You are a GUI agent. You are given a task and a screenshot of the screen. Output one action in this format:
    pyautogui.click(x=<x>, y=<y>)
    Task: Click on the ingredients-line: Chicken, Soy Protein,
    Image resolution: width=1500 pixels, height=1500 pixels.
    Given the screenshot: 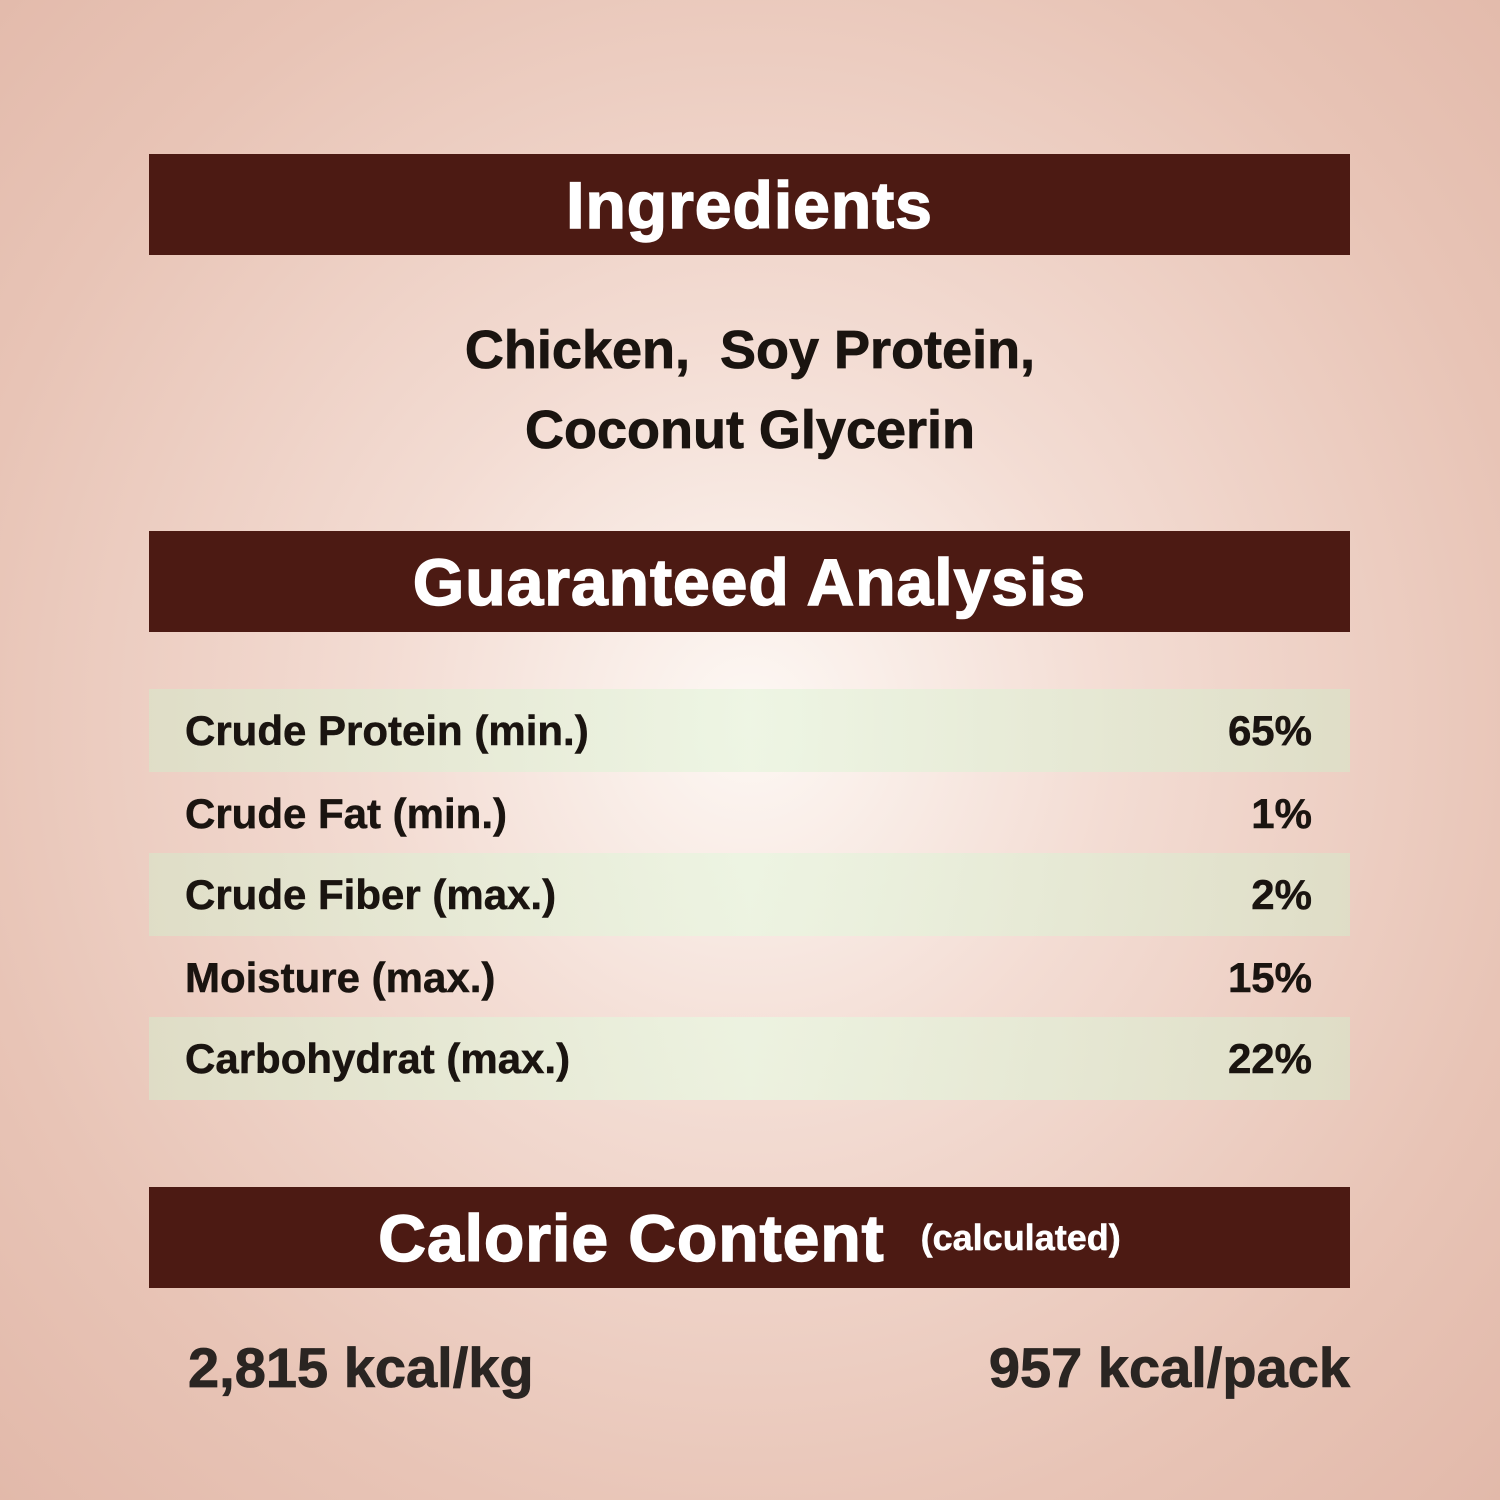 What is the action you would take?
    pyautogui.click(x=750, y=350)
    